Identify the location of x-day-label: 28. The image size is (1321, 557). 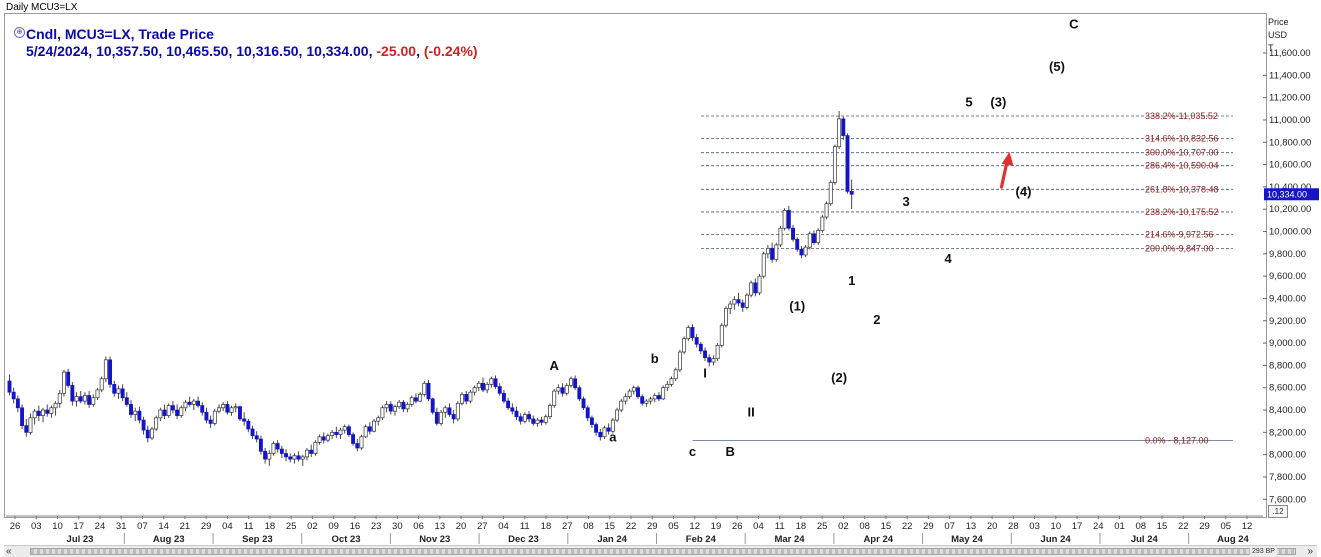
(1013, 526).